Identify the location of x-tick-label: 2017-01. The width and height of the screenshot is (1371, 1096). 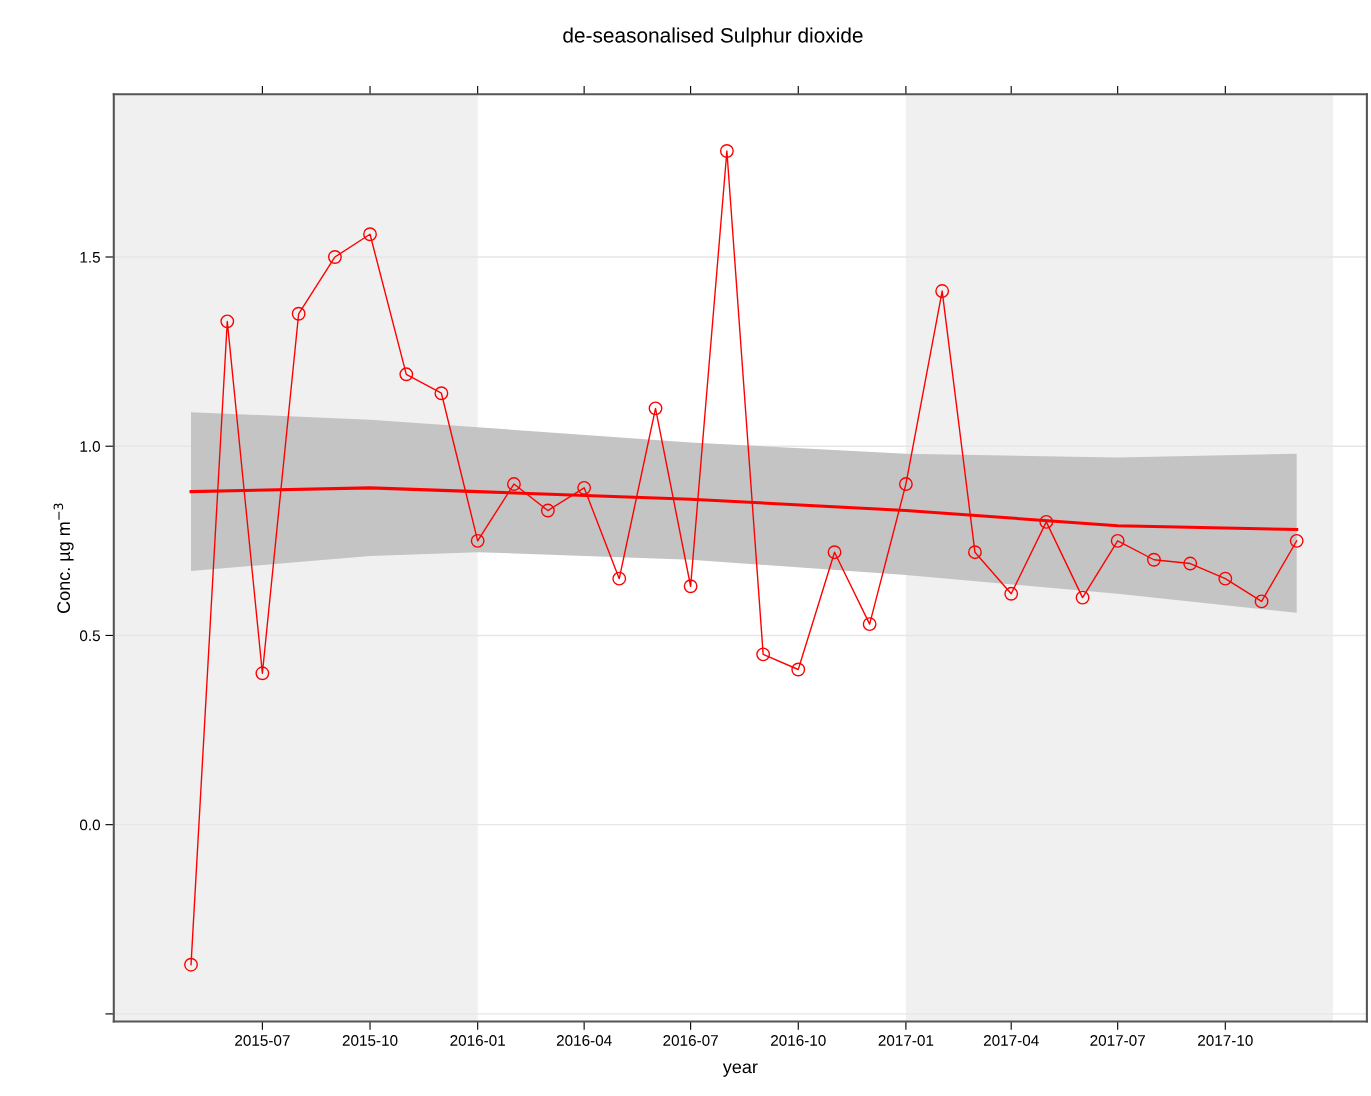
(906, 1040).